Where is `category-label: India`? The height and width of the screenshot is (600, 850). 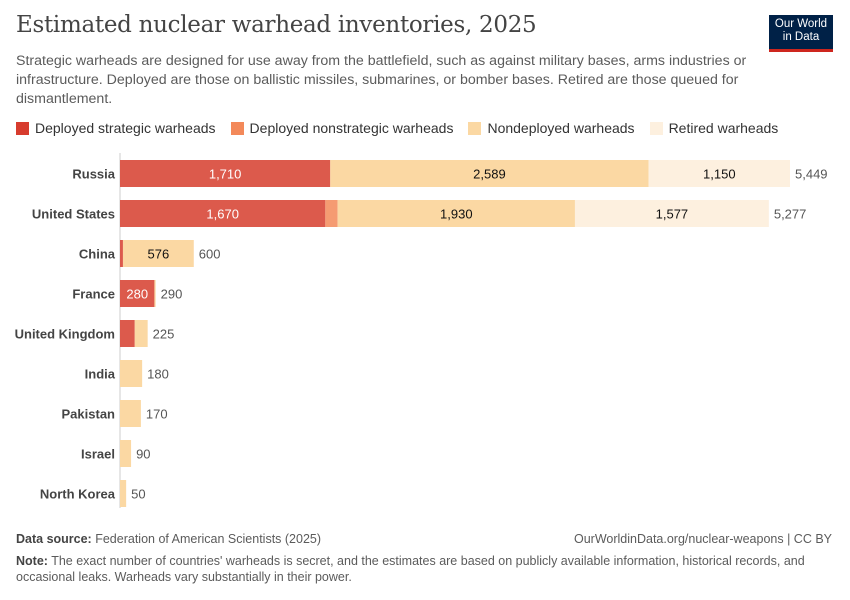 category-label: India is located at coordinates (100, 374).